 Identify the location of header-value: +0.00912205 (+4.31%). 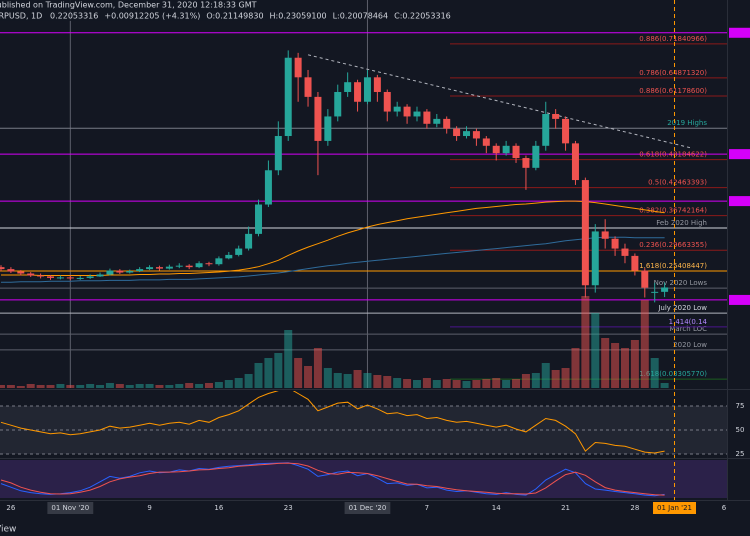
(152, 16).